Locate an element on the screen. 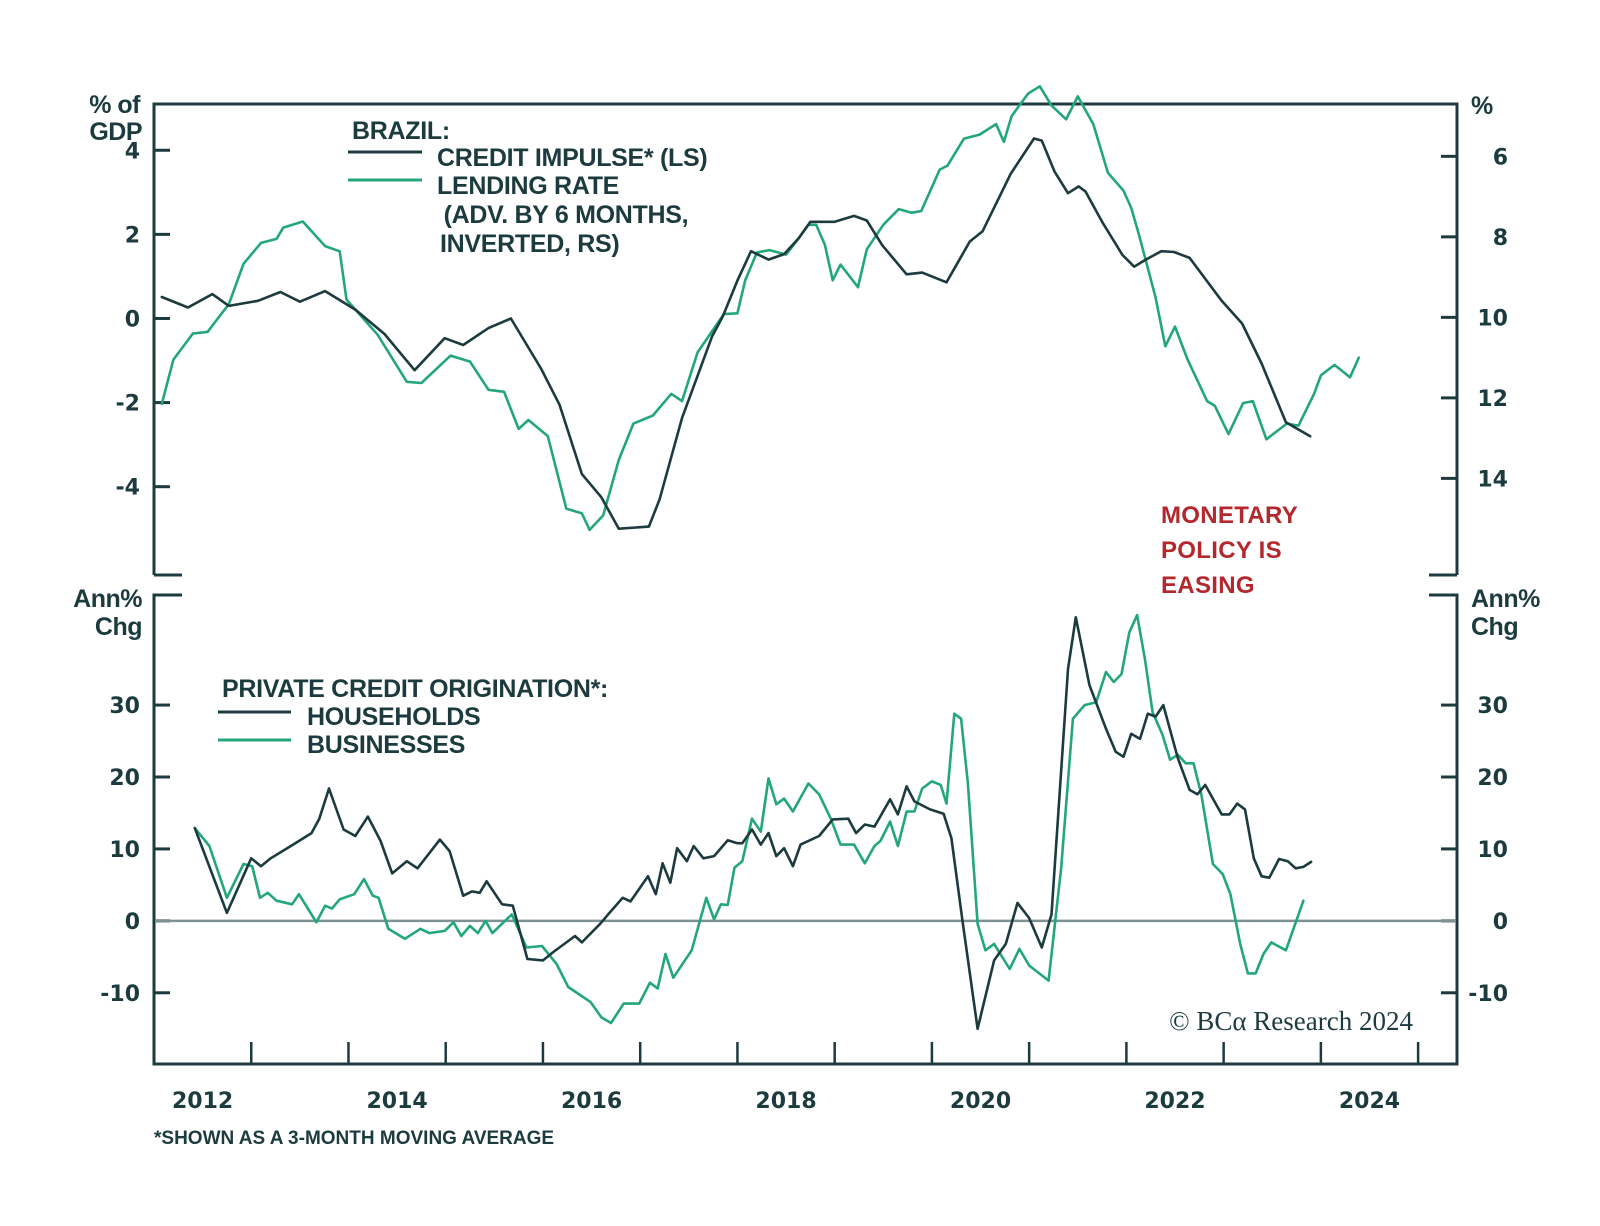 The width and height of the screenshot is (1600, 1226). bottom-left-tick-label: -10 is located at coordinates (120, 994).